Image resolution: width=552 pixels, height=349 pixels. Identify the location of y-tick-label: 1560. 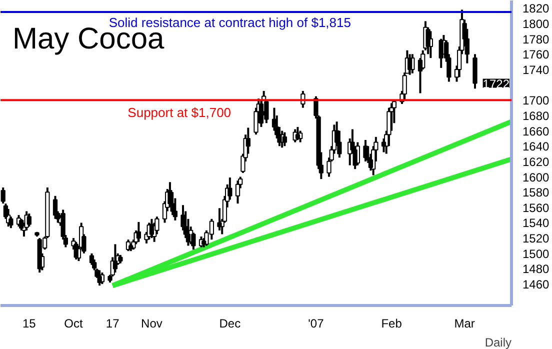
(536, 207).